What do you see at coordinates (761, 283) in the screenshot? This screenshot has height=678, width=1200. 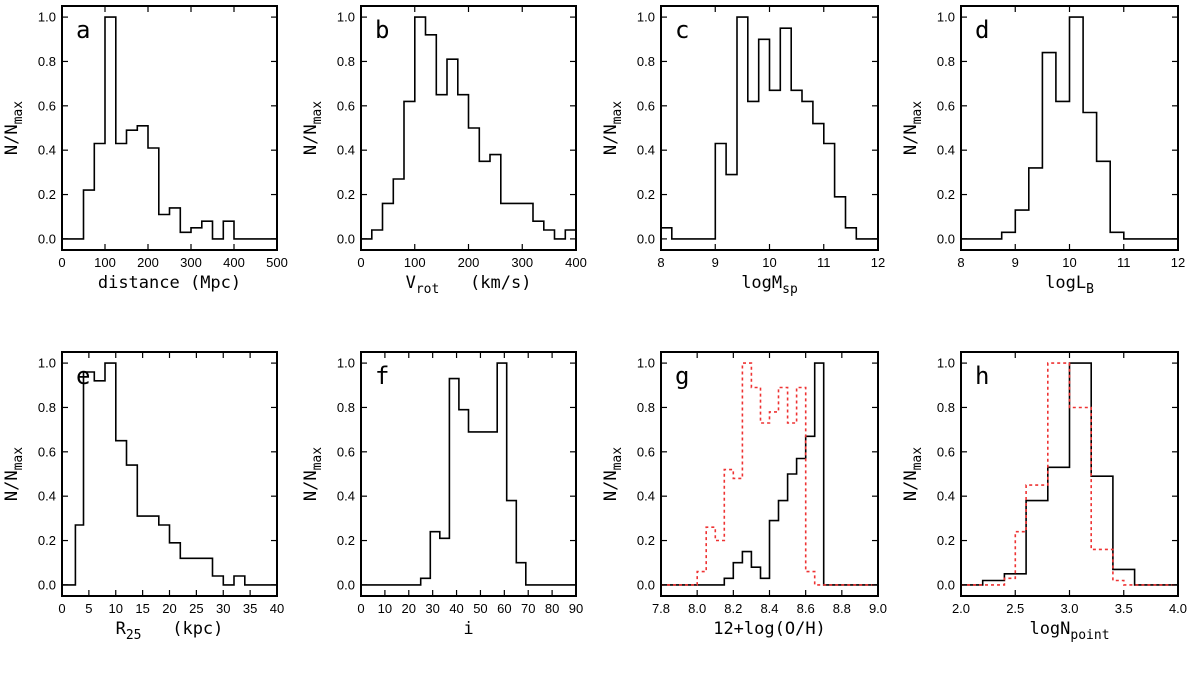 I see `x-axis-label-main: logM` at bounding box center [761, 283].